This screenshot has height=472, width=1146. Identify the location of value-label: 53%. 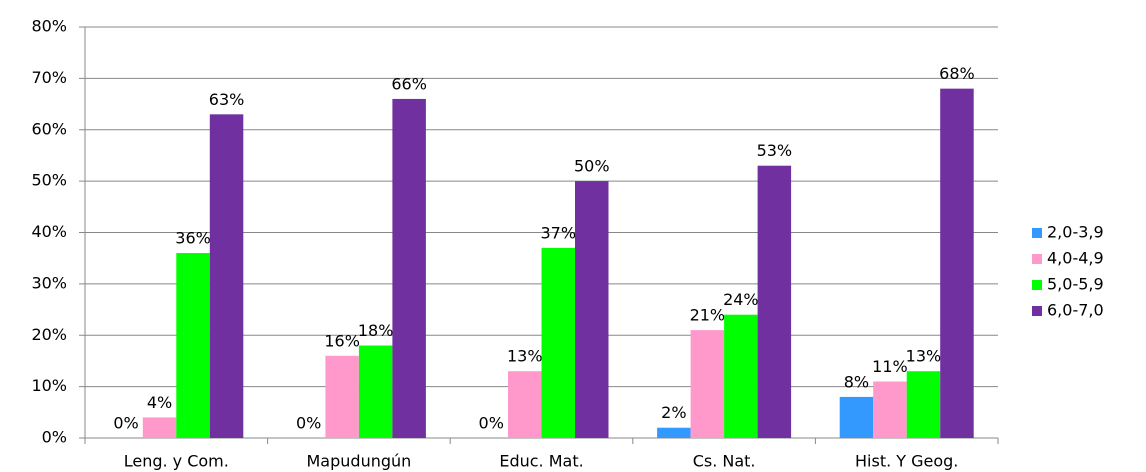
(775, 150).